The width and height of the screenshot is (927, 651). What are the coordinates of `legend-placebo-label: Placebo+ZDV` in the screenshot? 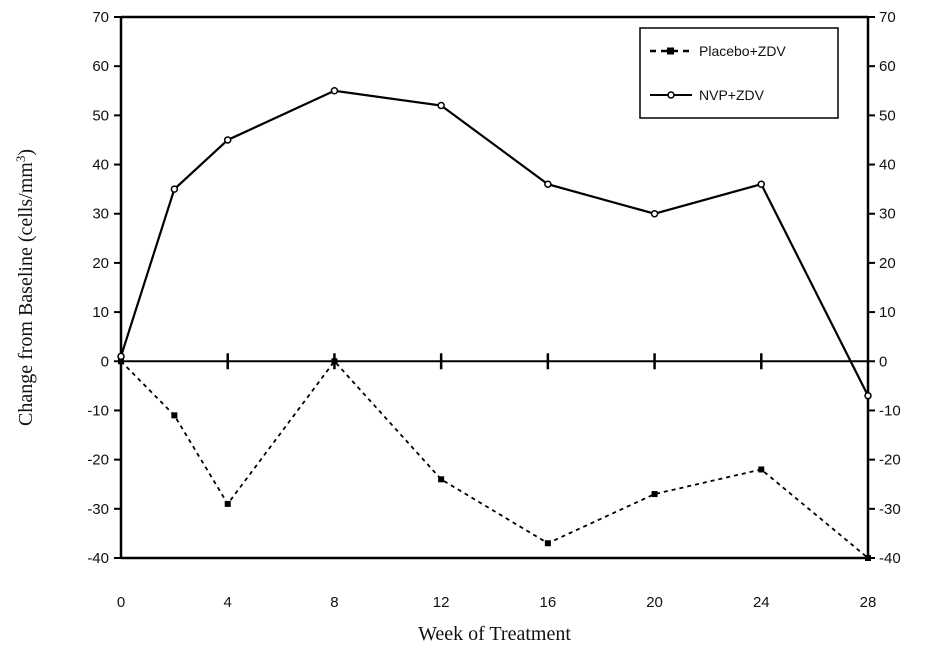 It's located at (742, 51).